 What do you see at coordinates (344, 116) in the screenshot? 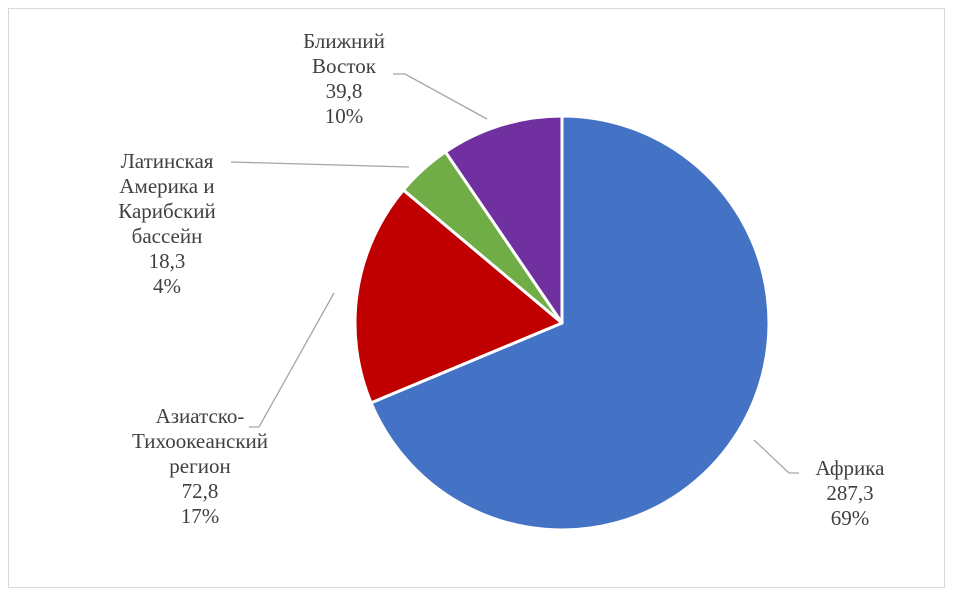
I see `slice-percent-middle-east: 10%` at bounding box center [344, 116].